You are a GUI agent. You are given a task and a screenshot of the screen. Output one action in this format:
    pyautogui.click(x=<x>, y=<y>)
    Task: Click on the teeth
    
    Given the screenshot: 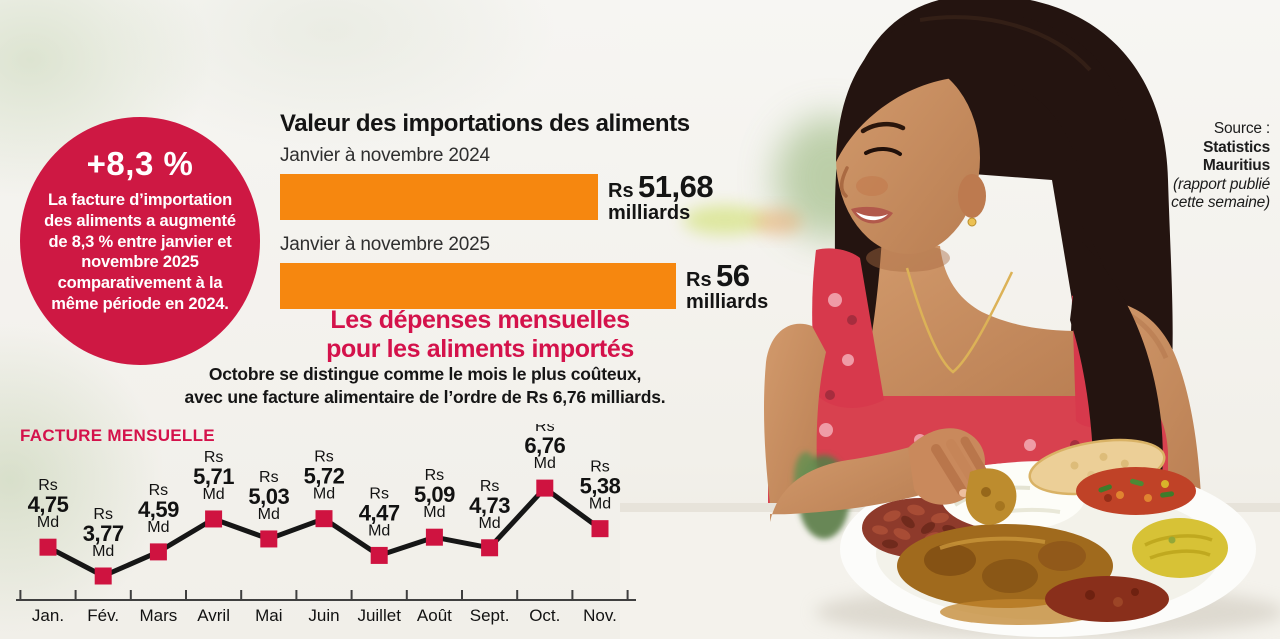 What is the action you would take?
    pyautogui.click(x=872, y=216)
    